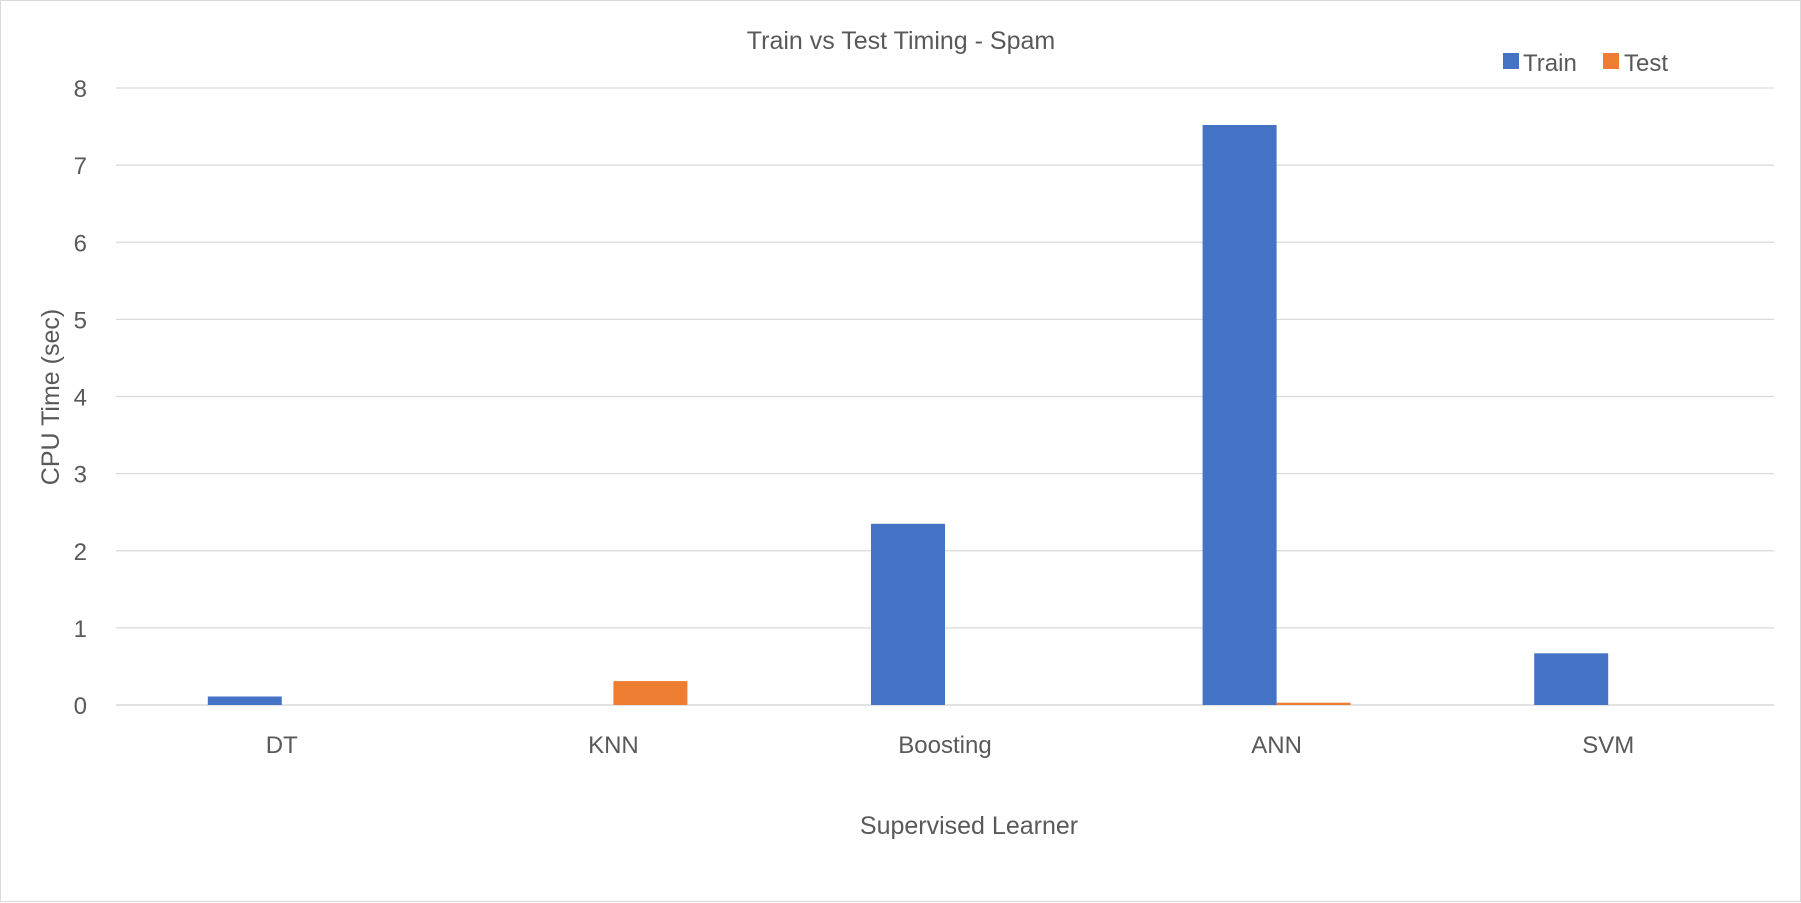 The image size is (1801, 903). Describe the element at coordinates (80, 320) in the screenshot. I see `y-tick-label: 5` at that location.